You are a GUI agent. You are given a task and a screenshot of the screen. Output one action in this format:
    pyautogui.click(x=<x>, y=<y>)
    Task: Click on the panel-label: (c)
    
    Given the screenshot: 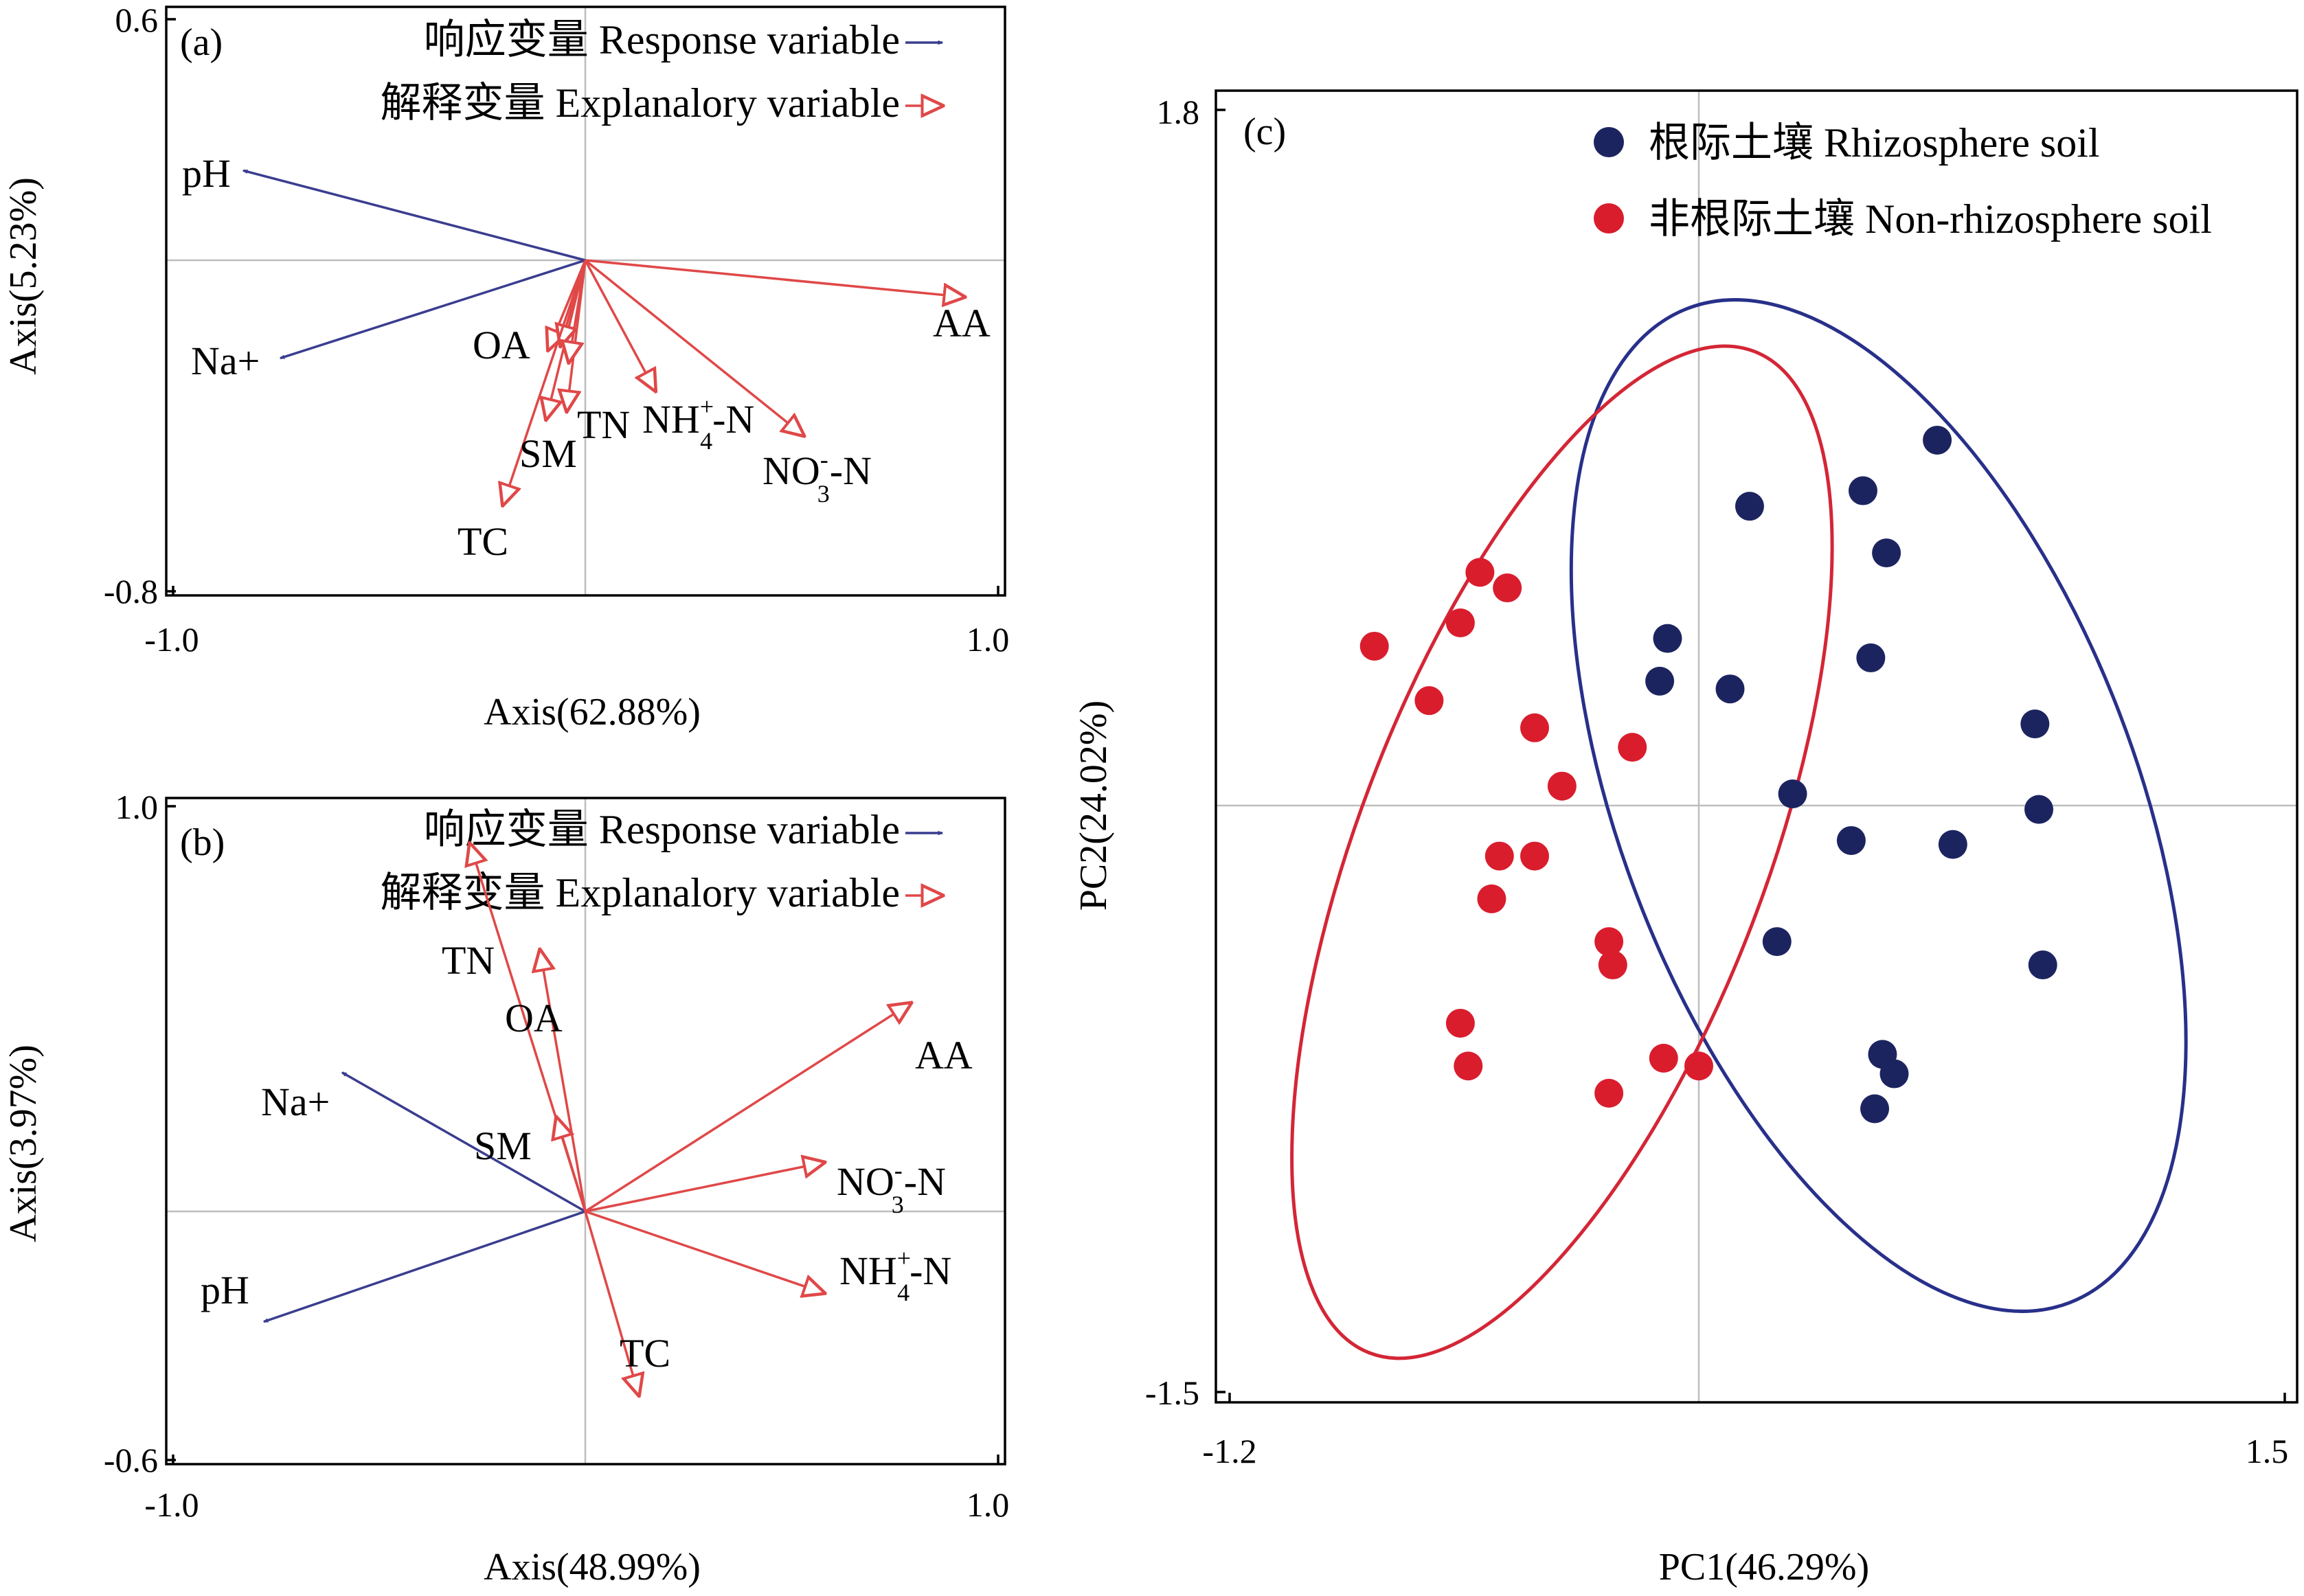 What is the action you would take?
    pyautogui.click(x=1264, y=132)
    